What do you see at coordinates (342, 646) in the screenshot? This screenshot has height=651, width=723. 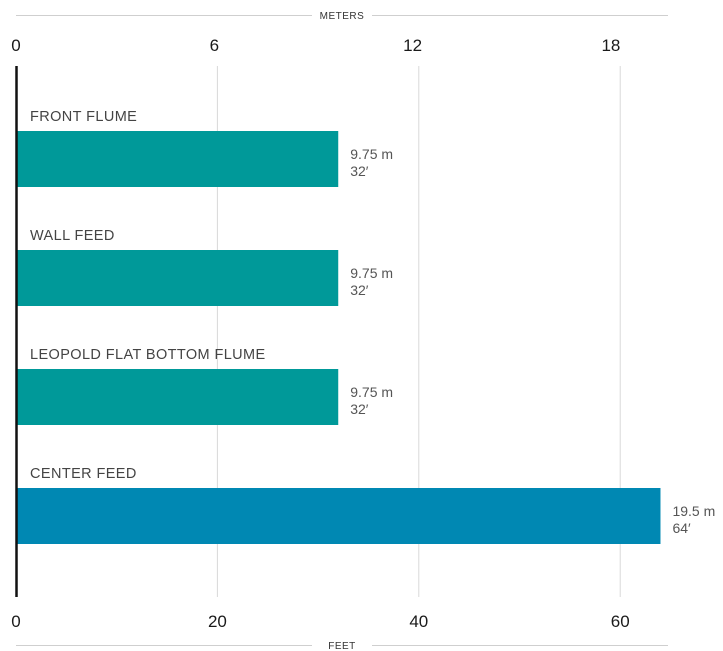 I see `bottom-axis-title: FEET` at bounding box center [342, 646].